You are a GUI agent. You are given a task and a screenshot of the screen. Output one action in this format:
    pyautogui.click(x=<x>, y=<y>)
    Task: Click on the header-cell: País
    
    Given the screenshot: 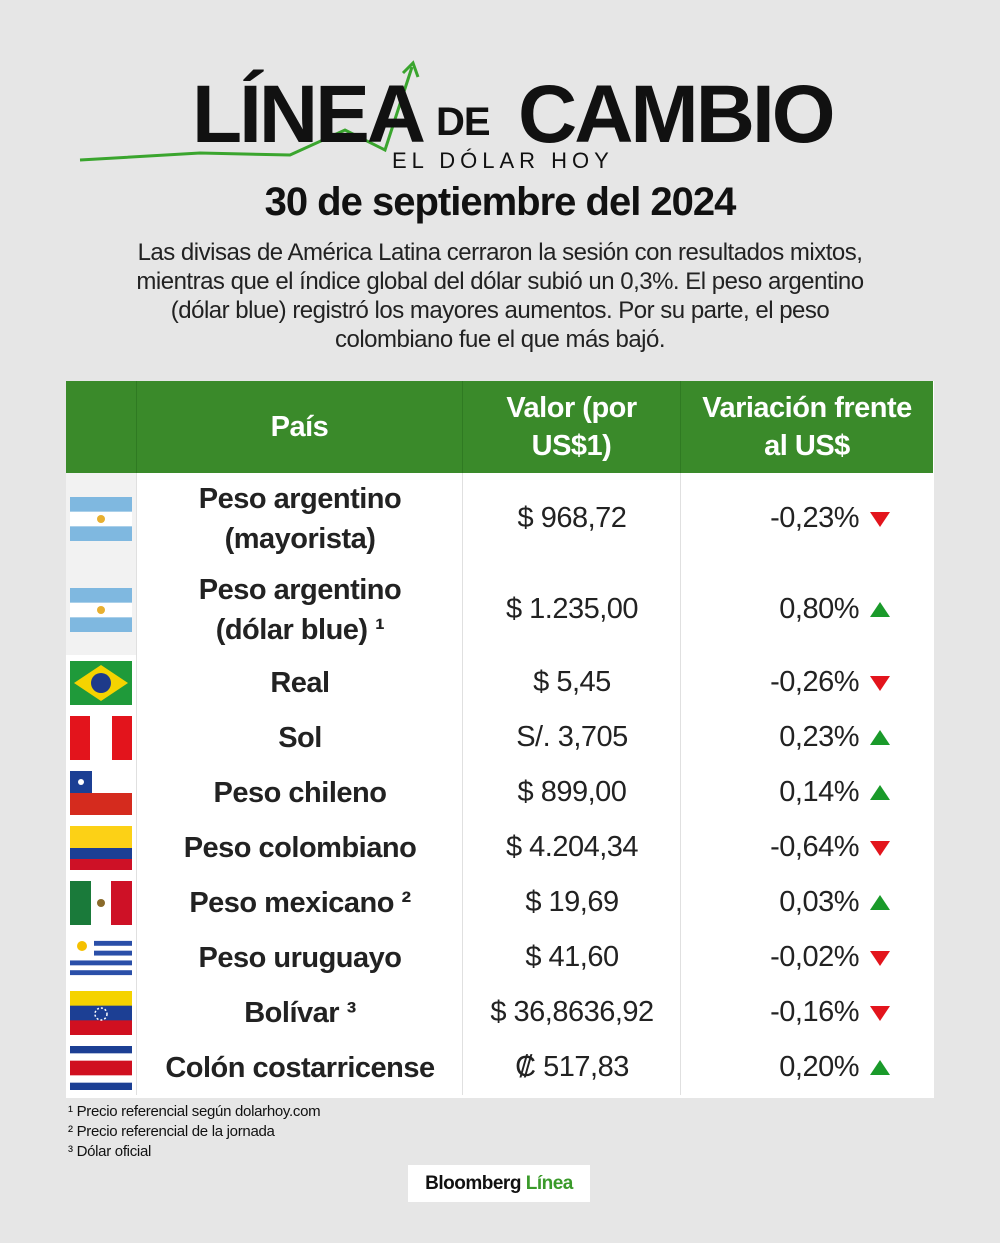 What is the action you would take?
    pyautogui.click(x=299, y=427)
    